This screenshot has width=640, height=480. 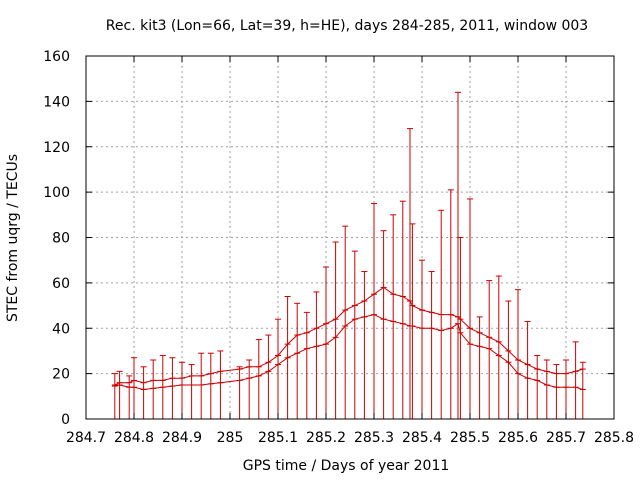 I want to click on y-tick-label: 40, so click(x=61, y=329).